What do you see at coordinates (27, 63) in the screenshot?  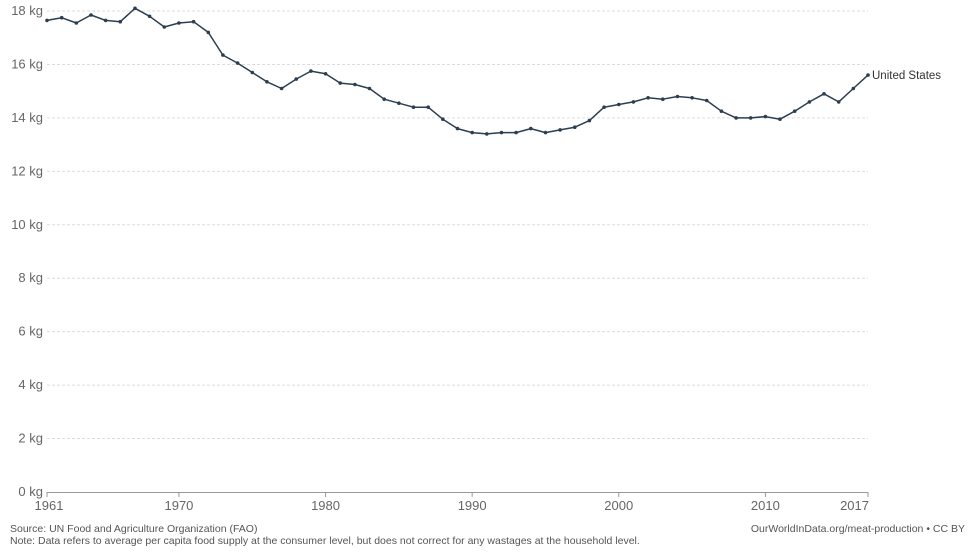 I see `y-tick-label: 16 kg` at bounding box center [27, 63].